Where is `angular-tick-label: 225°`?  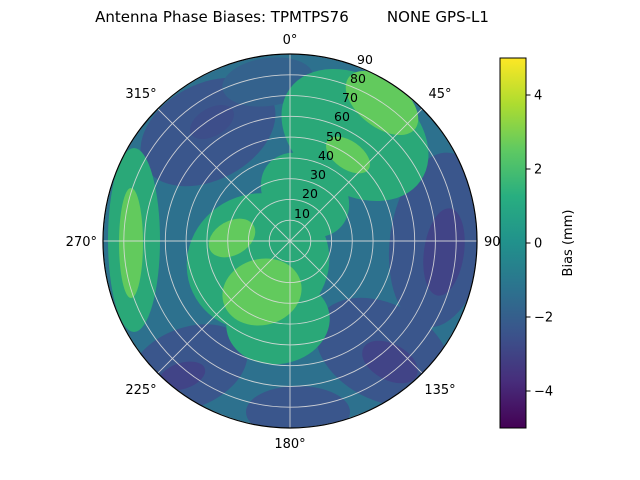
angular-tick-label: 225° is located at coordinates (140, 390).